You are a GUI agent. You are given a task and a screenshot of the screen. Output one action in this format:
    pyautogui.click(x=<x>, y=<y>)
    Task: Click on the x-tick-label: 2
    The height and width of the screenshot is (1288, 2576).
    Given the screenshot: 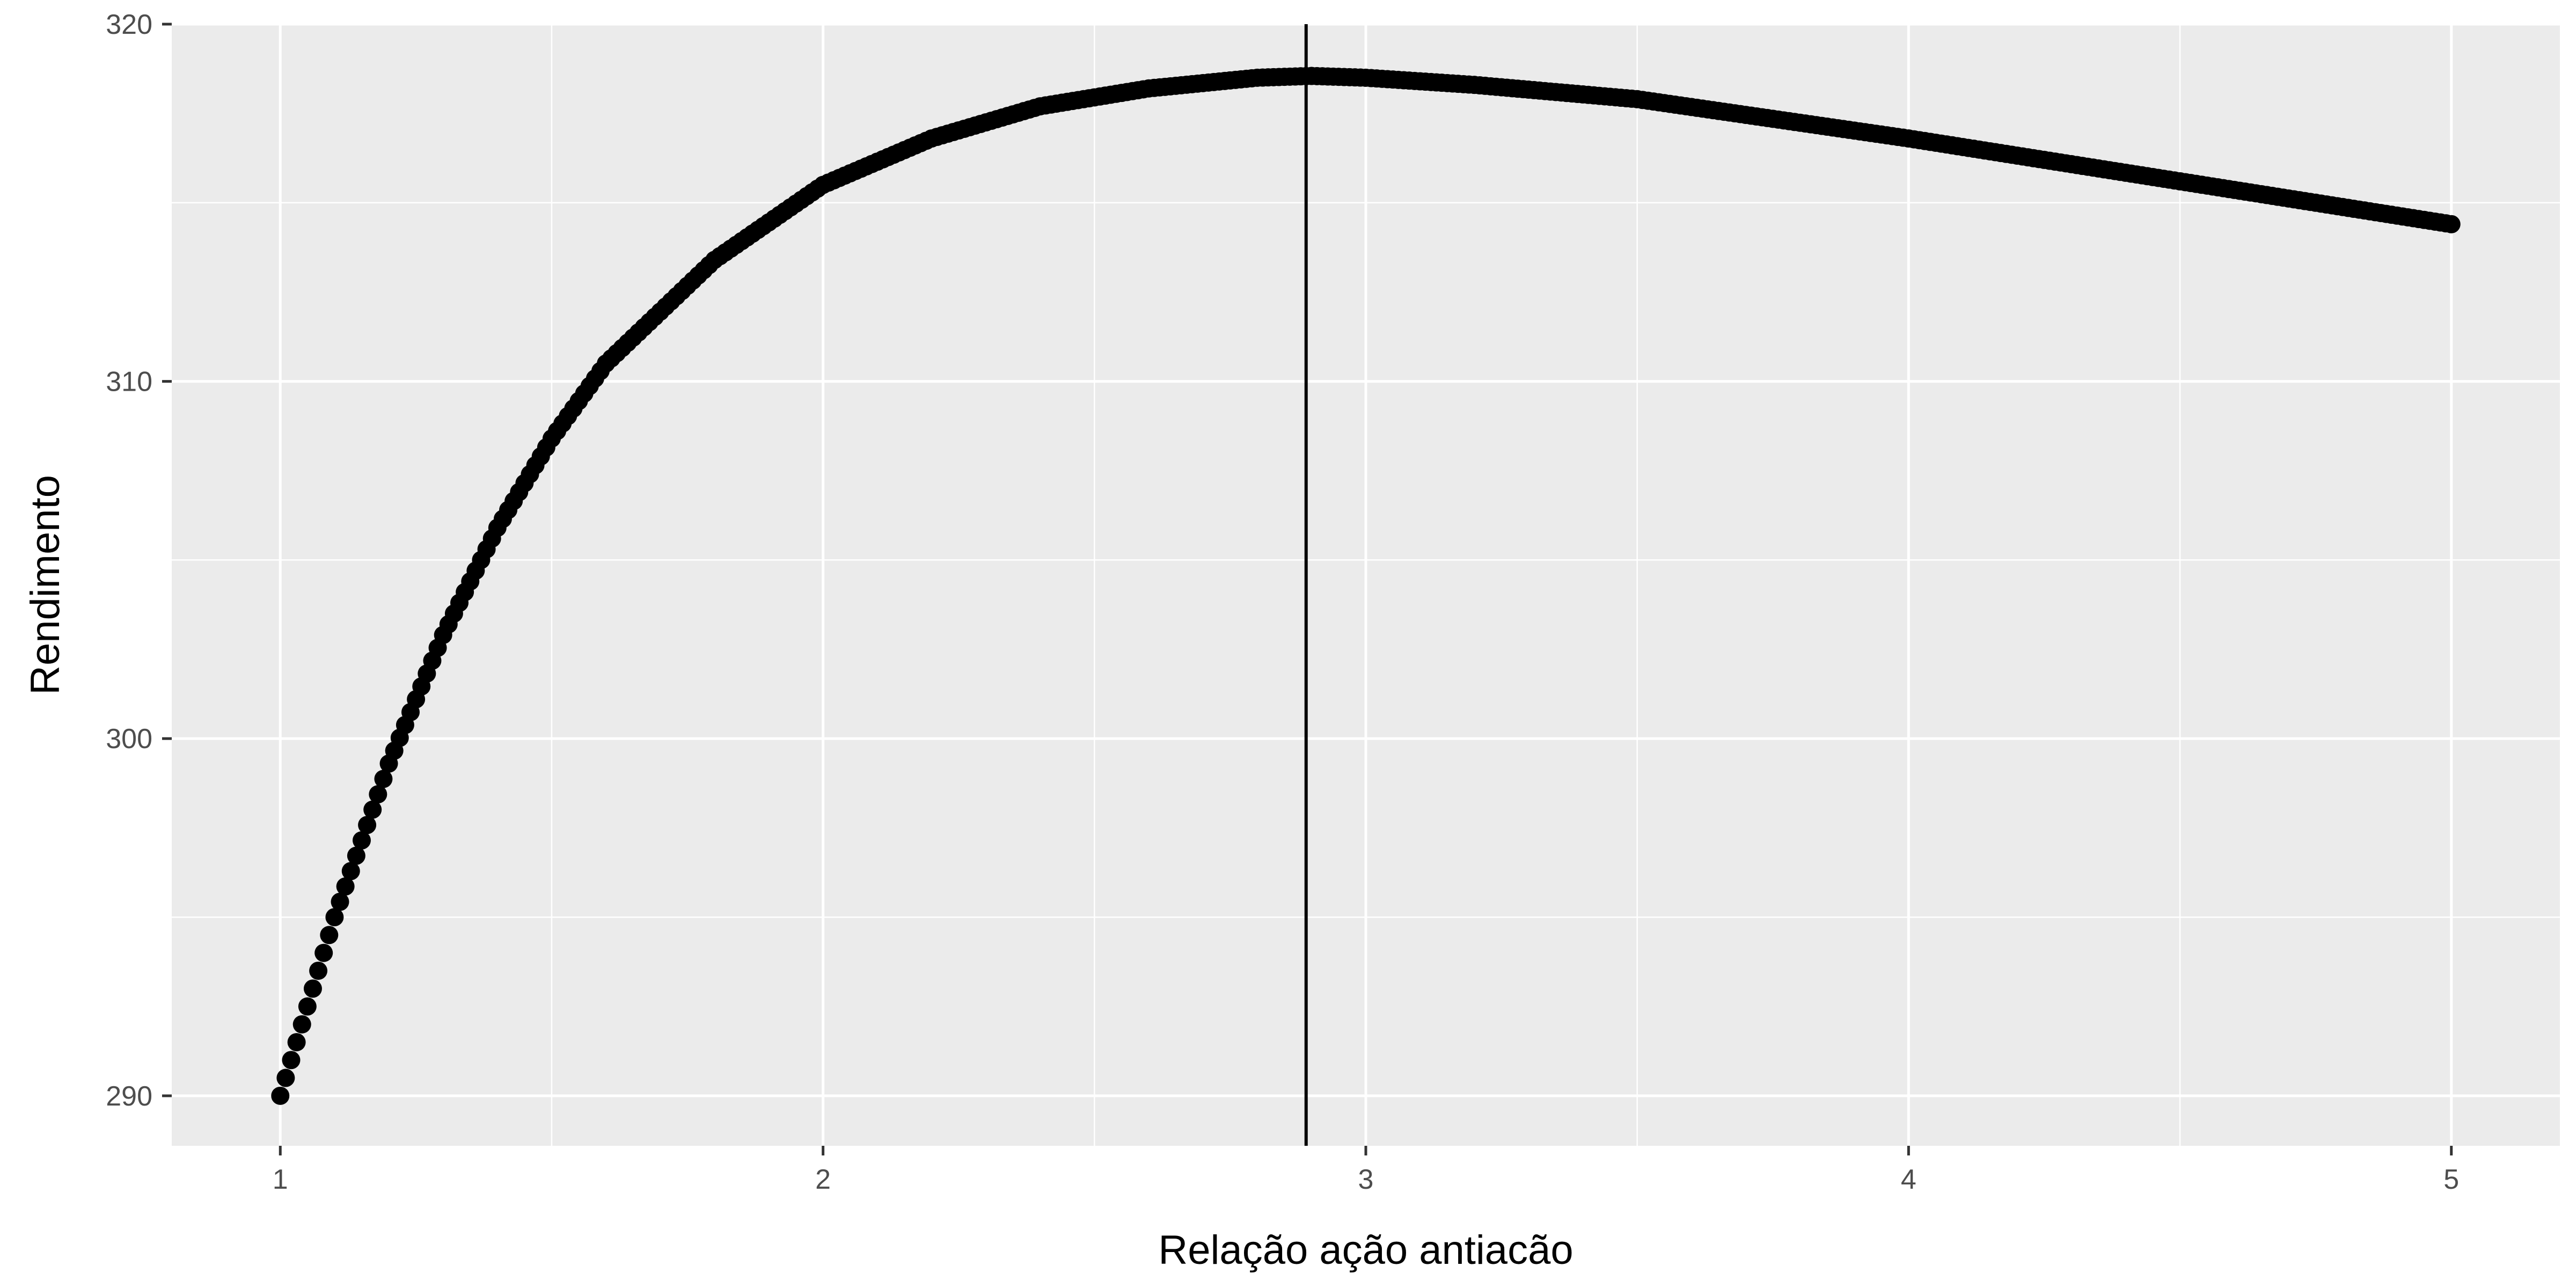 What is the action you would take?
    pyautogui.click(x=823, y=1179)
    